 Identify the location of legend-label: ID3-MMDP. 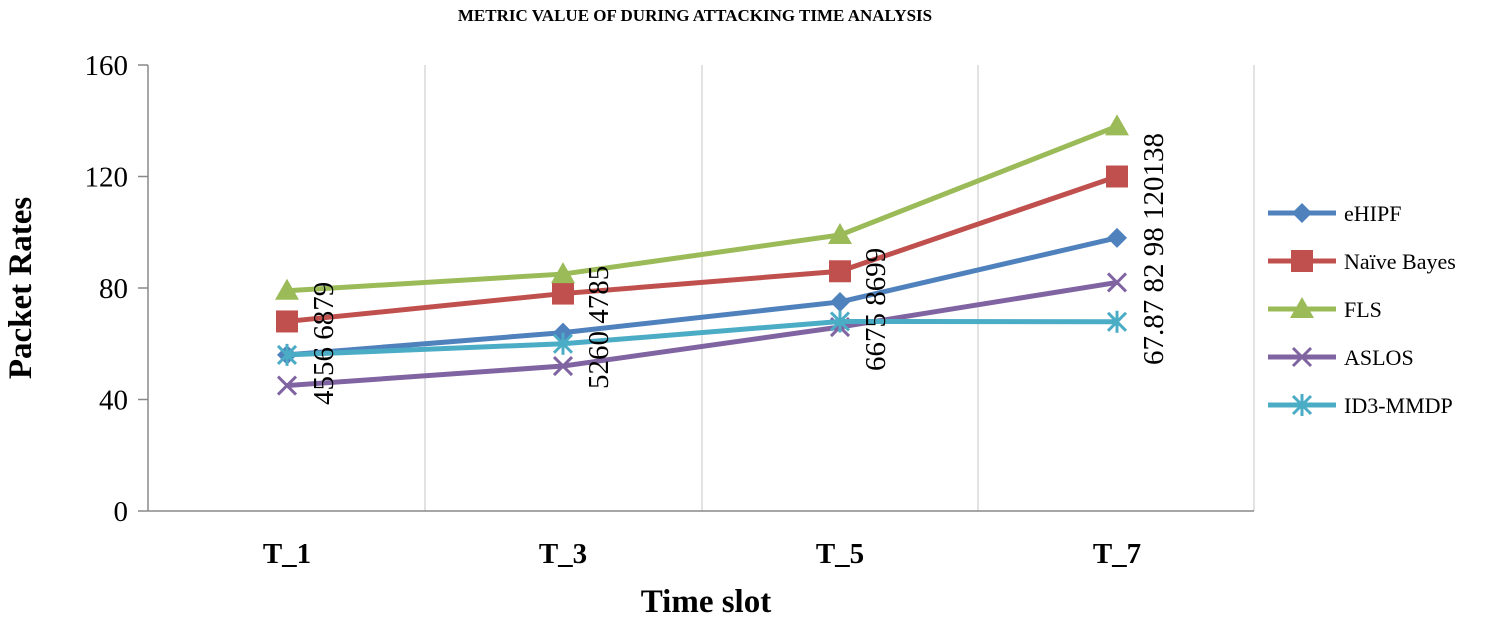
(1398, 405).